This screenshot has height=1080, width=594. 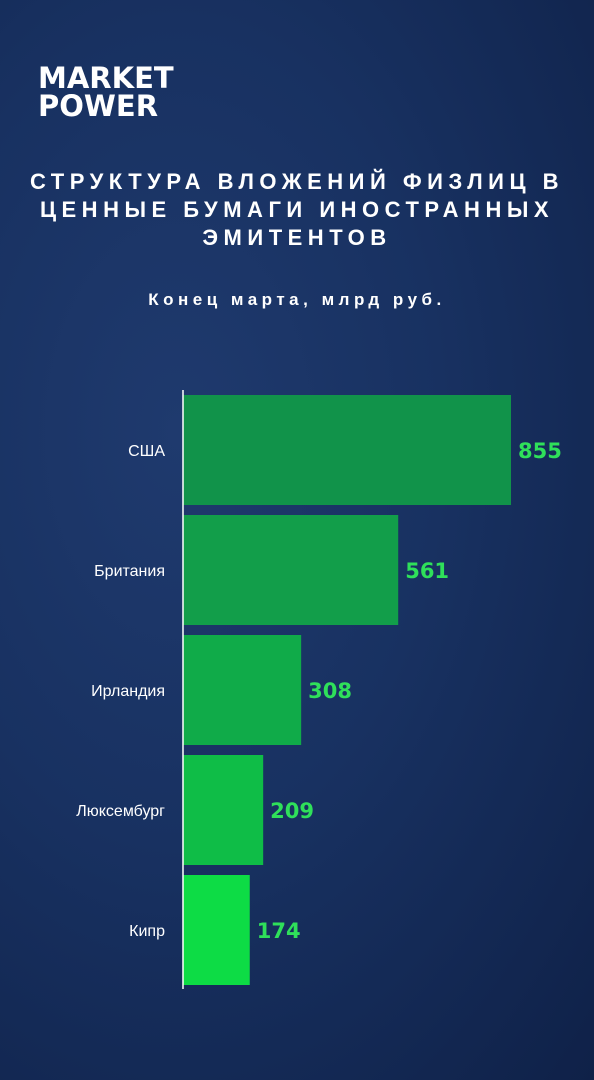 I want to click on logo-line-1: MARKET, so click(x=106, y=78).